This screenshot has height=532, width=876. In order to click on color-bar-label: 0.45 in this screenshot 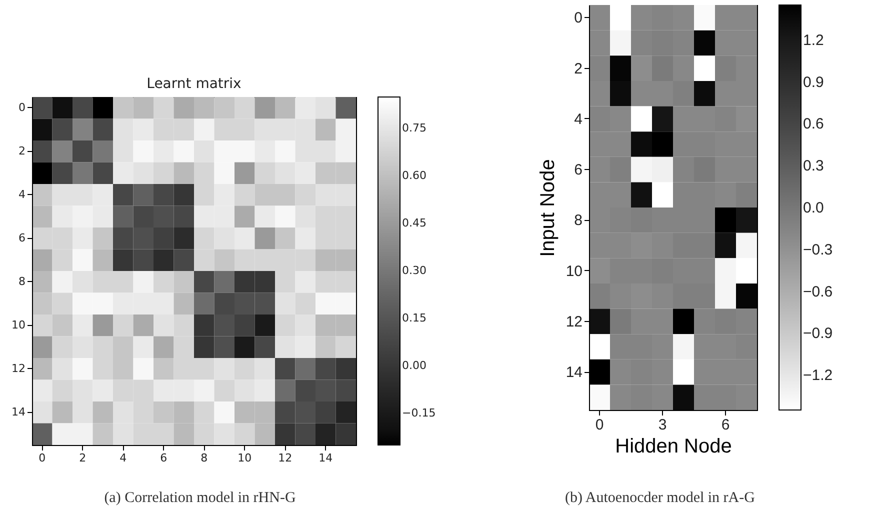, I will do `click(414, 223)`.